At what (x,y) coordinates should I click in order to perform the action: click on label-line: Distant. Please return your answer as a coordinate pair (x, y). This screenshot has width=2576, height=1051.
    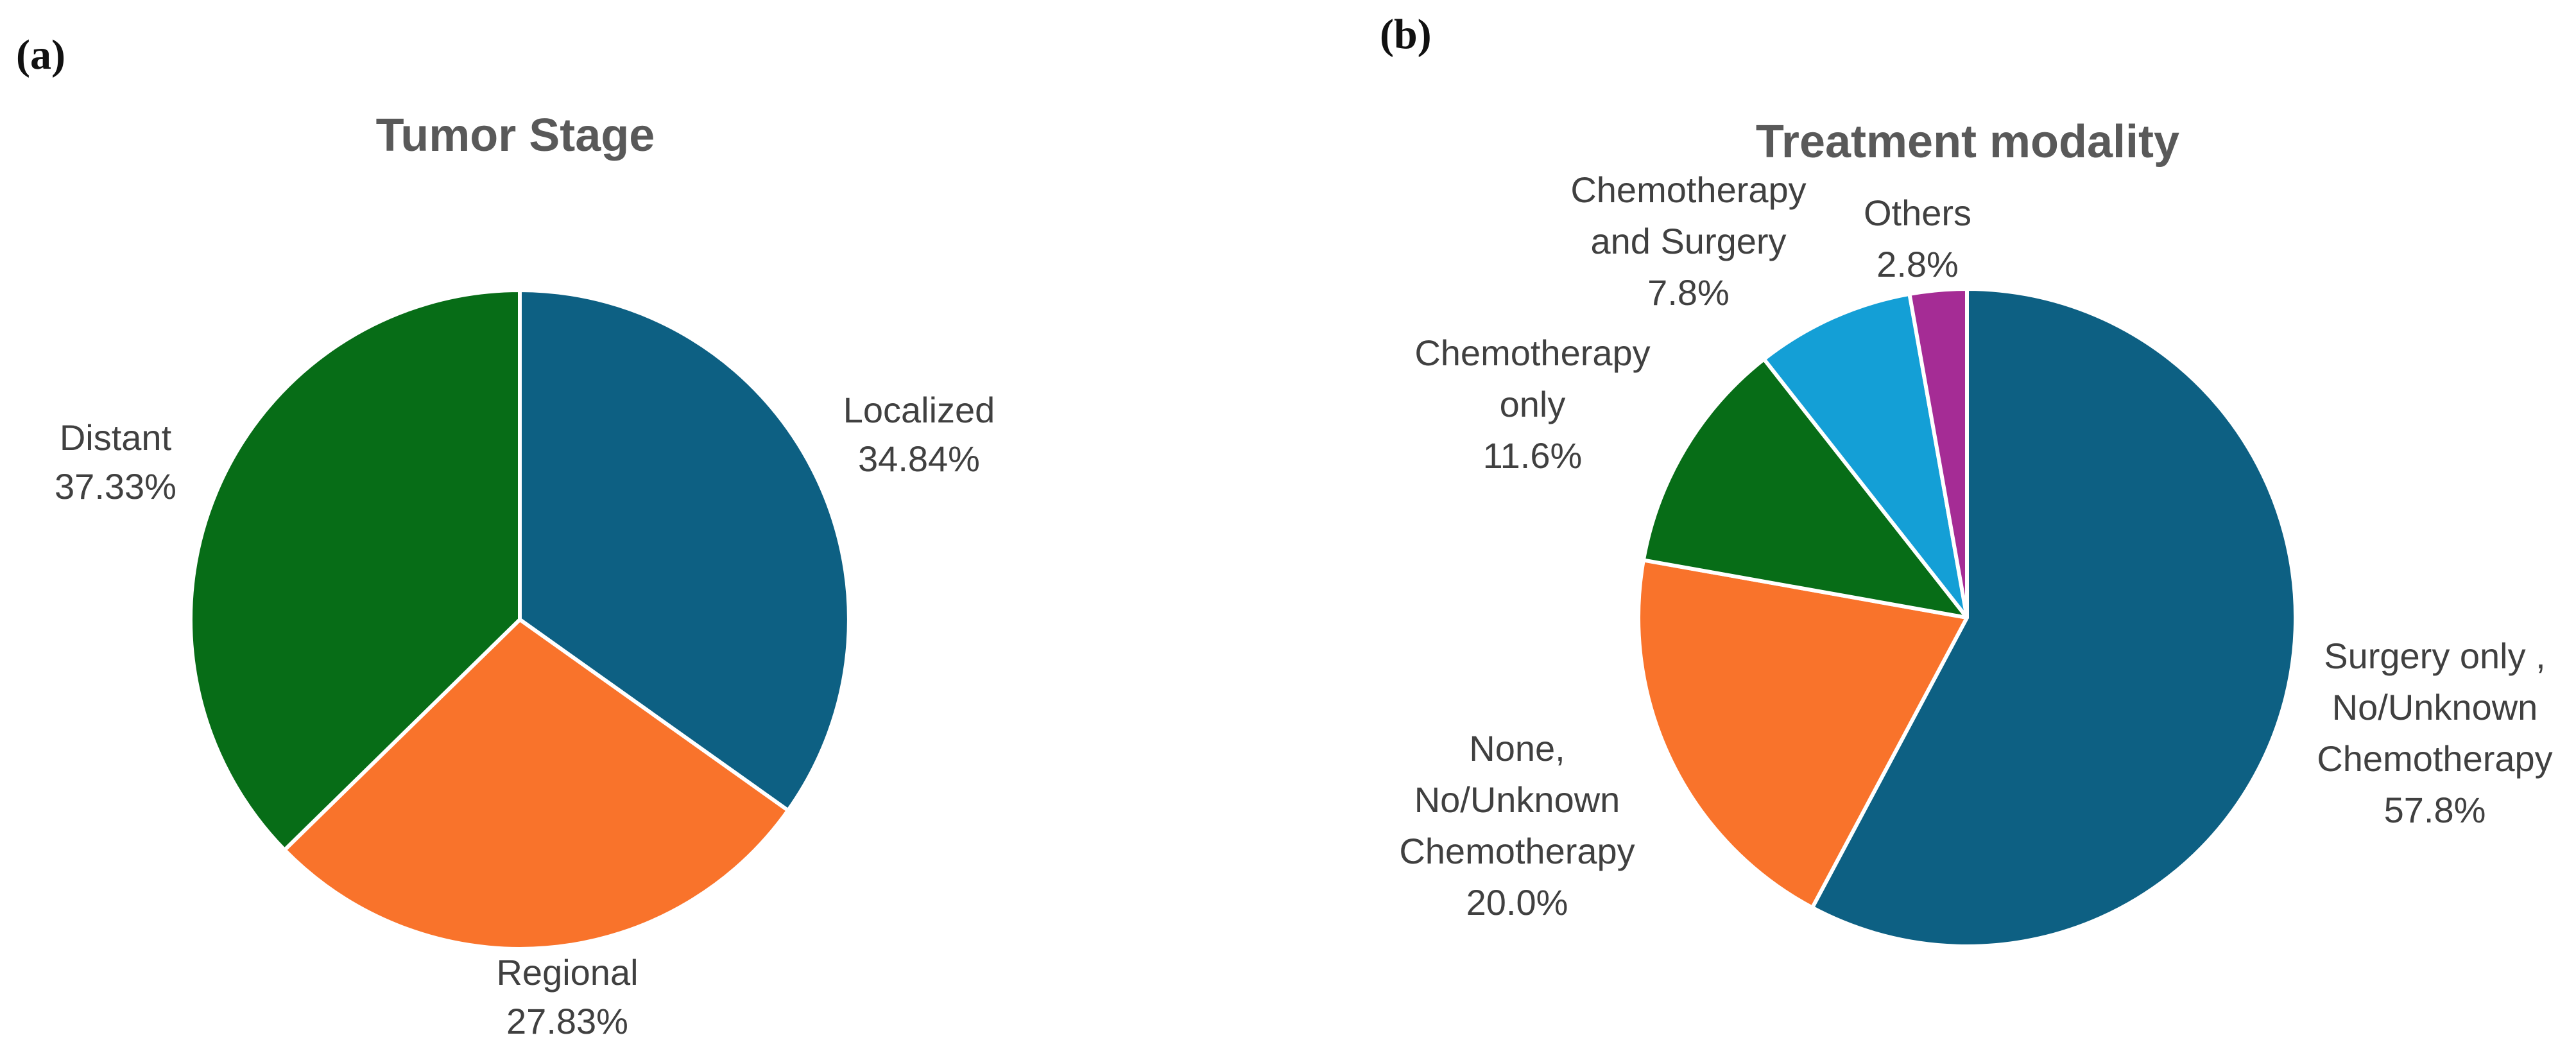
    Looking at the image, I should click on (115, 437).